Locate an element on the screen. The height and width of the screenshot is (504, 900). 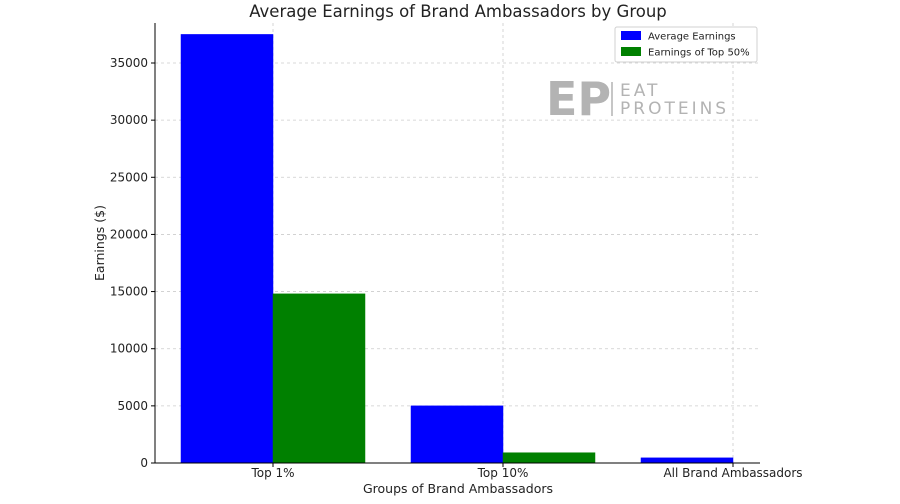
x-tick-label: All Brand Ambassadors is located at coordinates (732, 473).